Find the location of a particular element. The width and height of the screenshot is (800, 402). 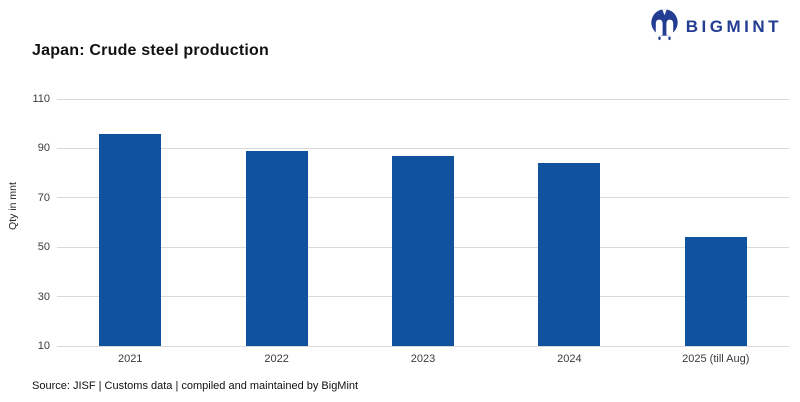

y-tick-label-10: 10 is located at coordinates (43, 346).